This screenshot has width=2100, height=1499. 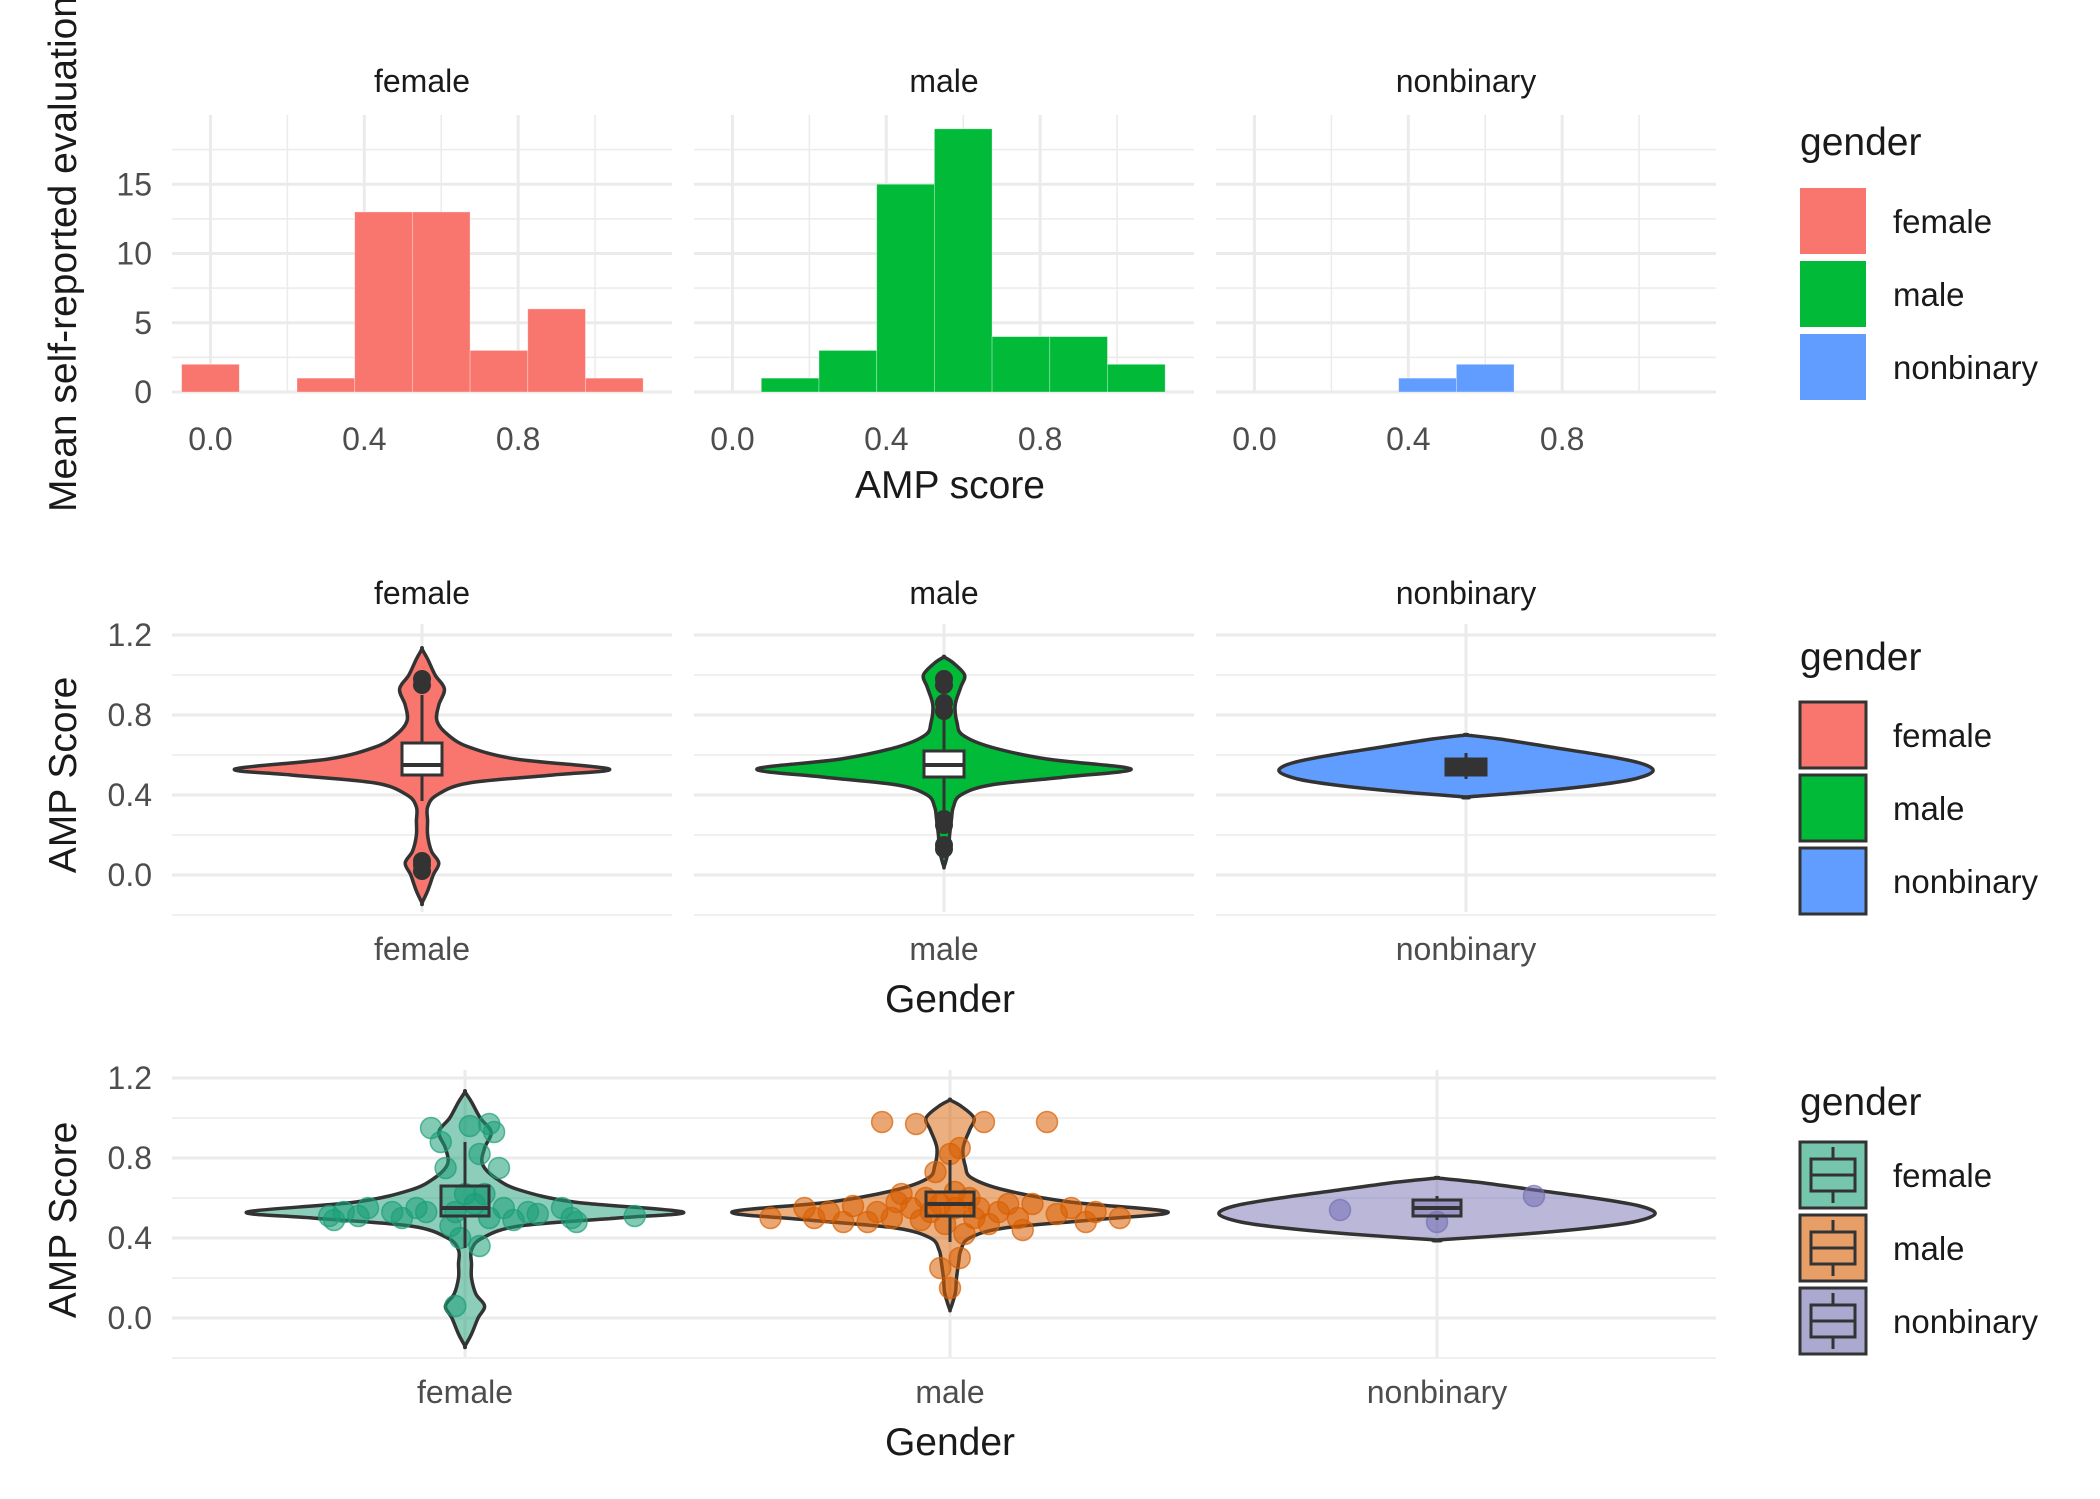 What do you see at coordinates (130, 715) in the screenshot?
I see `y-tick-label: 0.8` at bounding box center [130, 715].